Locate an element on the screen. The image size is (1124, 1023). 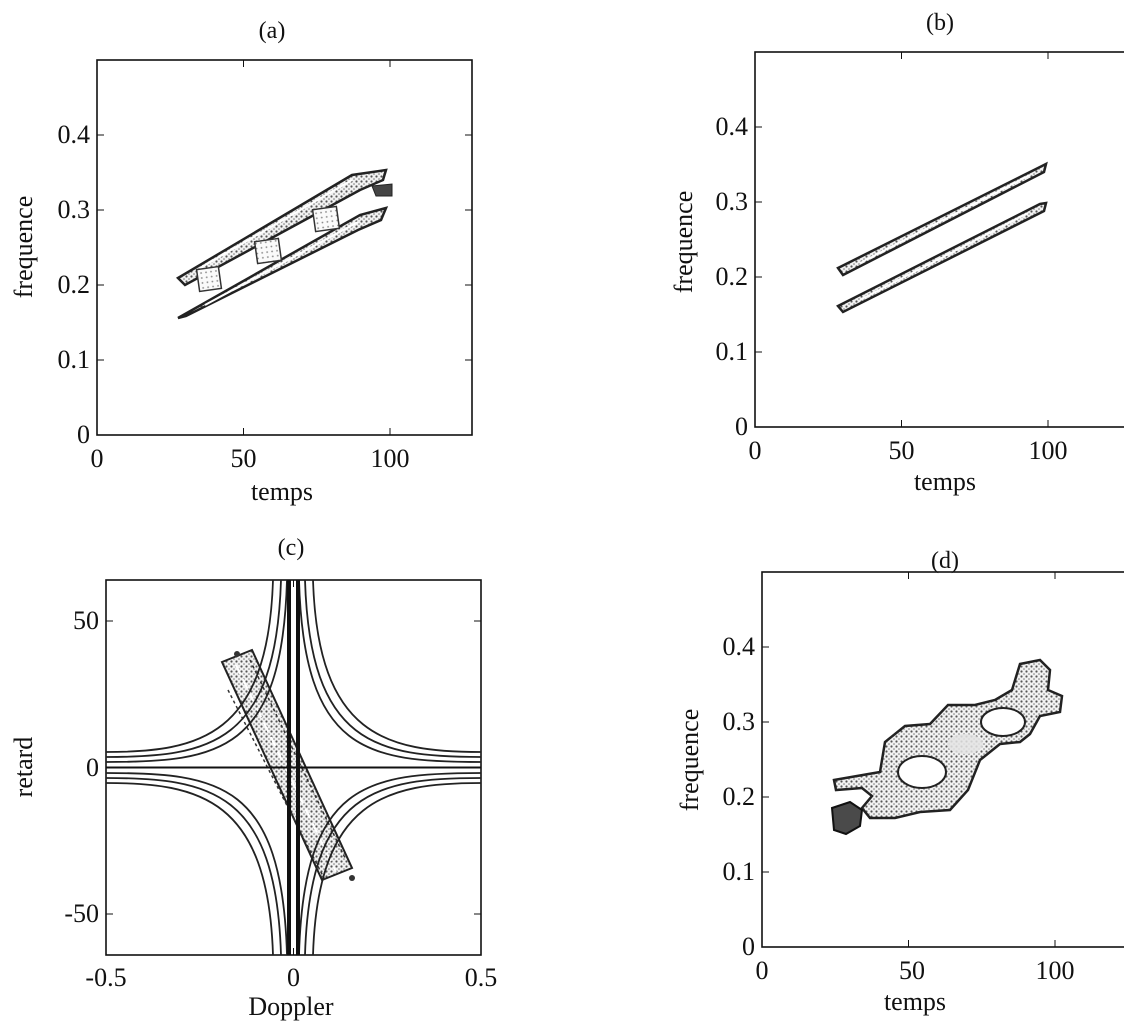
panel-a-xtick-0: 0 is located at coordinates (97, 458).